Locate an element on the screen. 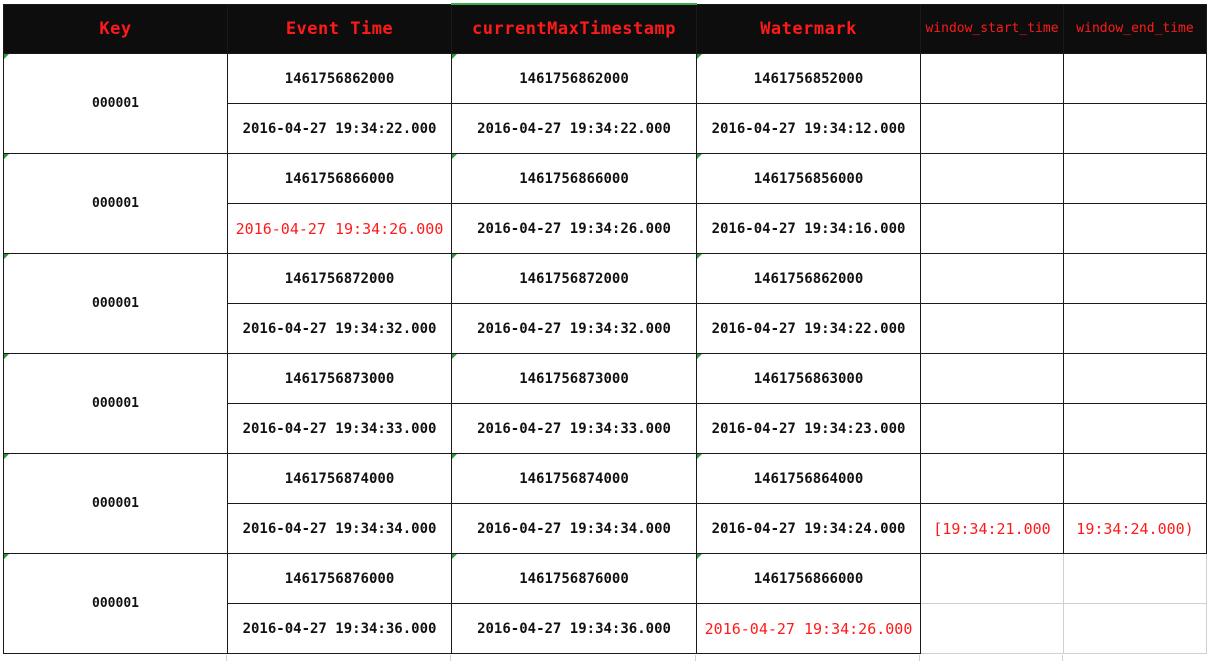  event-time-ms-cell: 1461756866000 is located at coordinates (339, 178).